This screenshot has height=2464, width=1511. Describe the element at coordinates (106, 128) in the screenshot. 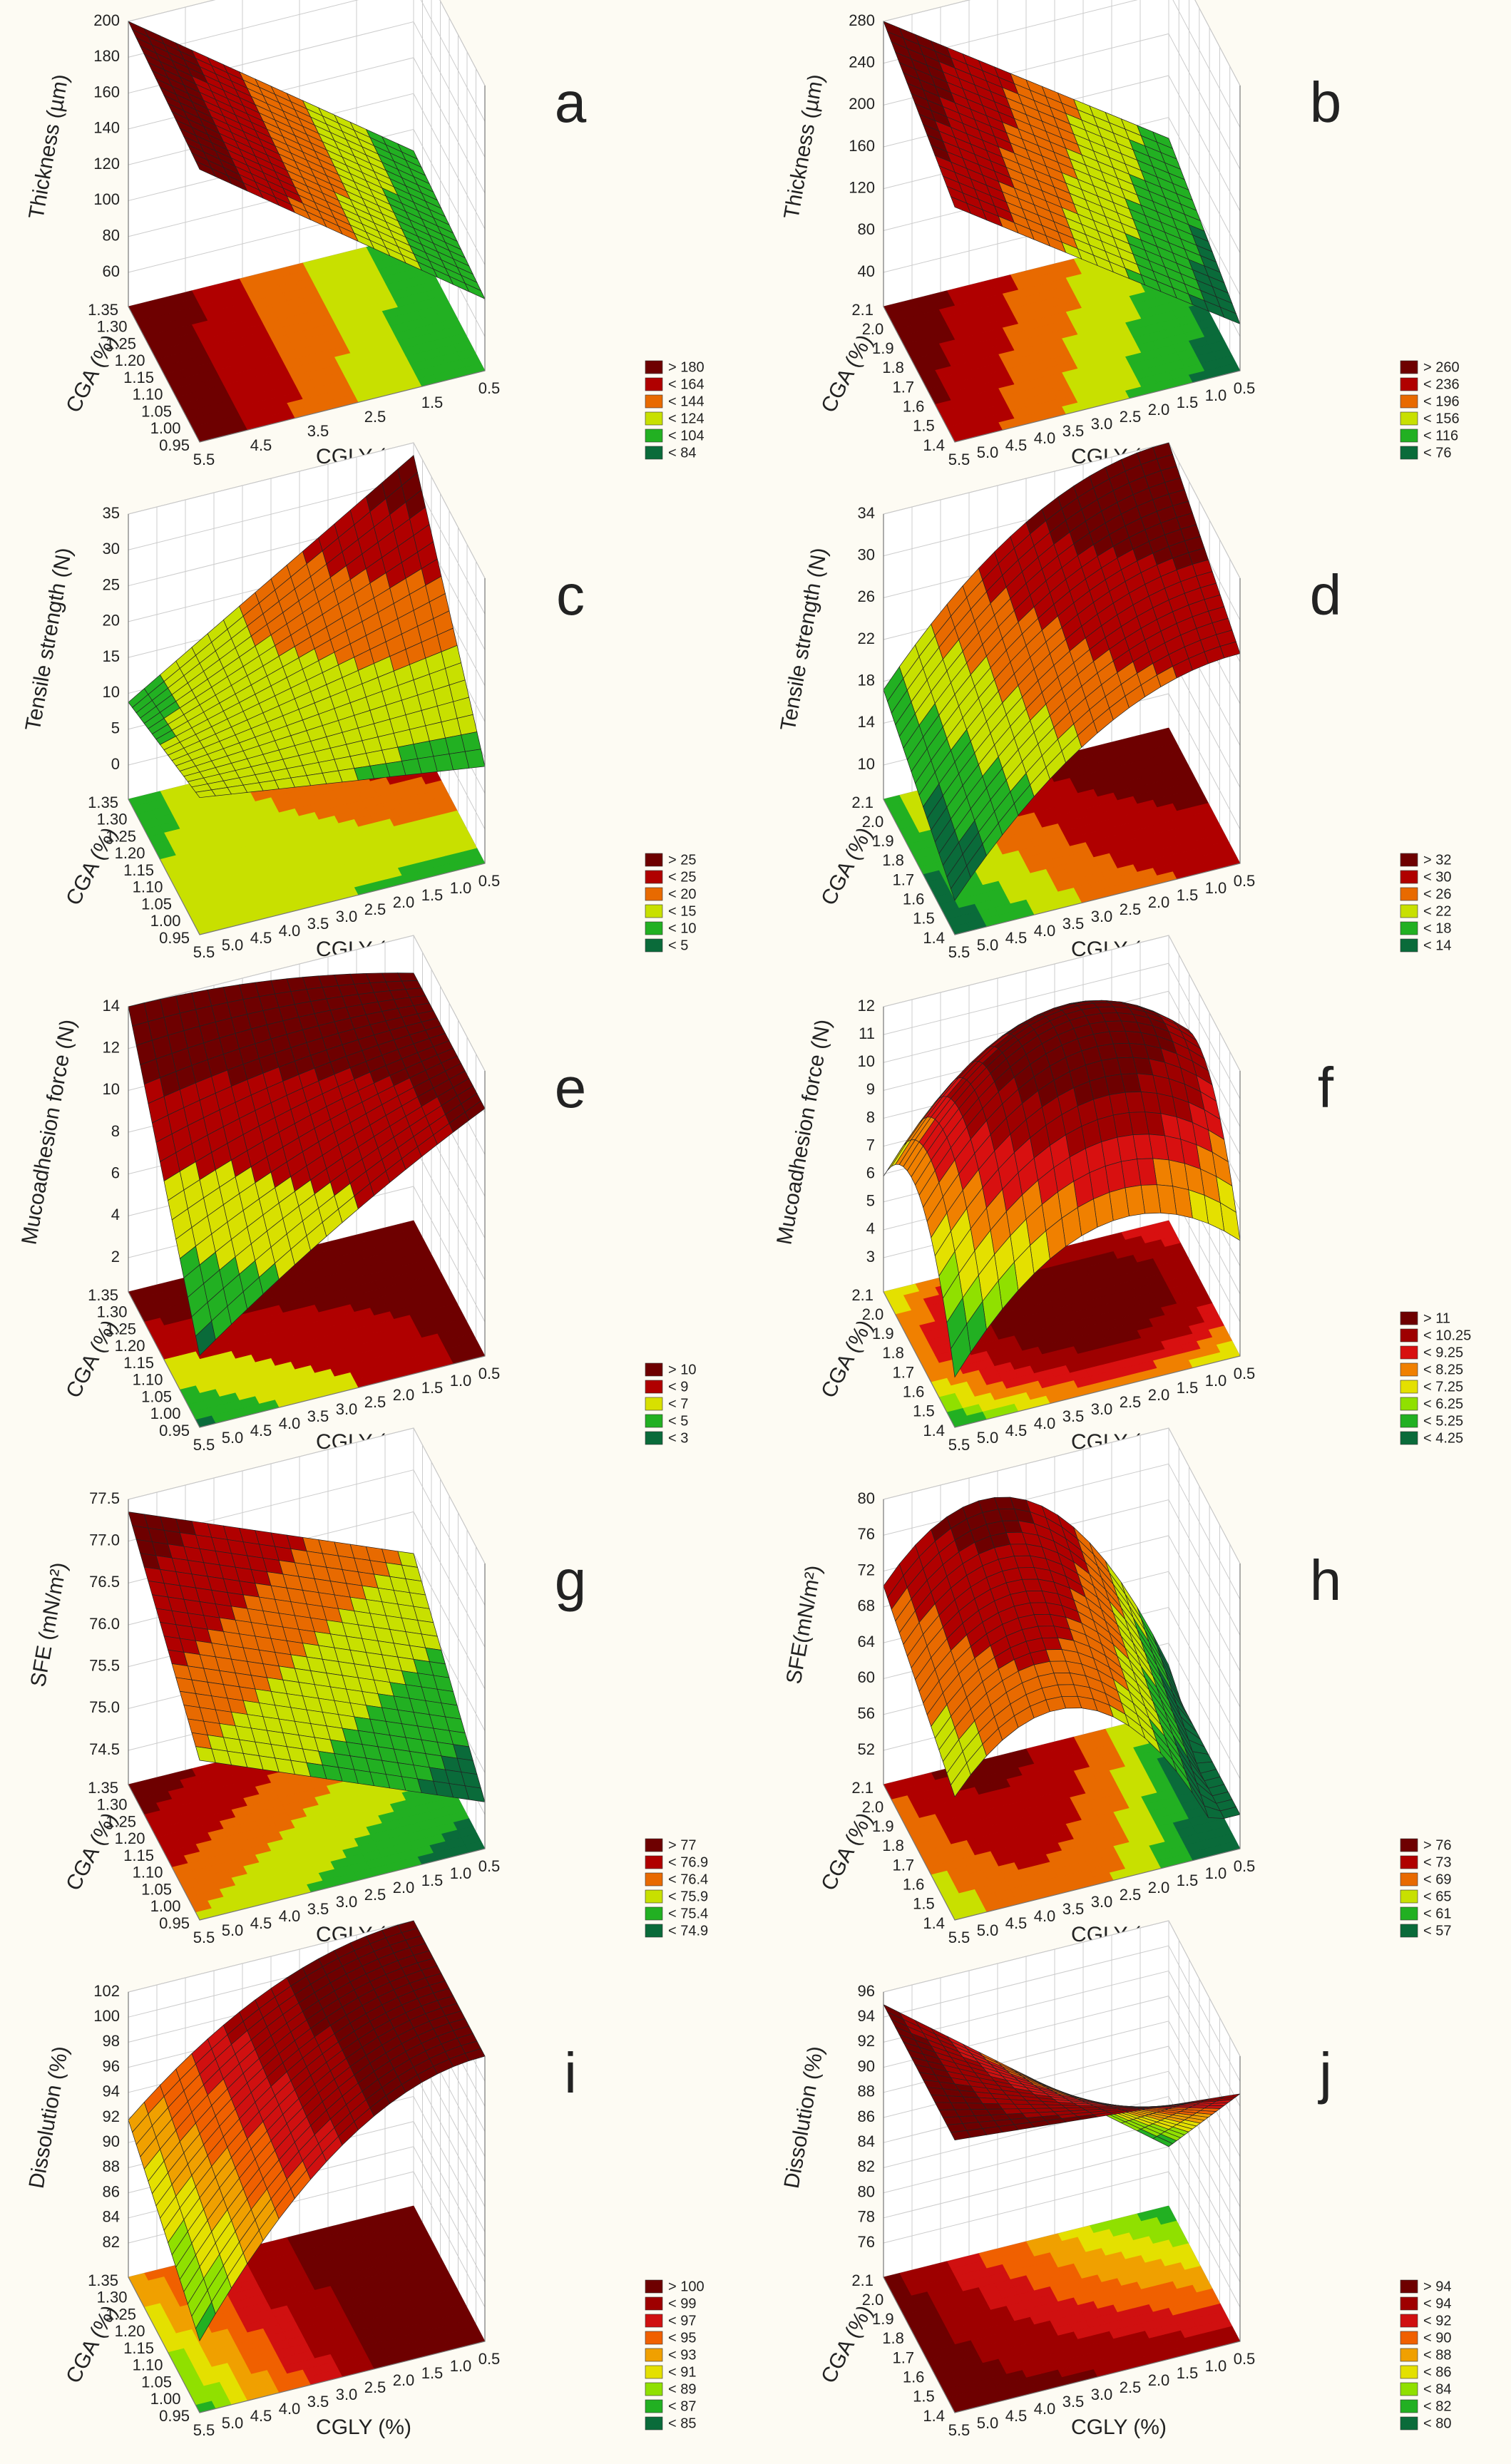

I see `z-tick-label: 140` at that location.